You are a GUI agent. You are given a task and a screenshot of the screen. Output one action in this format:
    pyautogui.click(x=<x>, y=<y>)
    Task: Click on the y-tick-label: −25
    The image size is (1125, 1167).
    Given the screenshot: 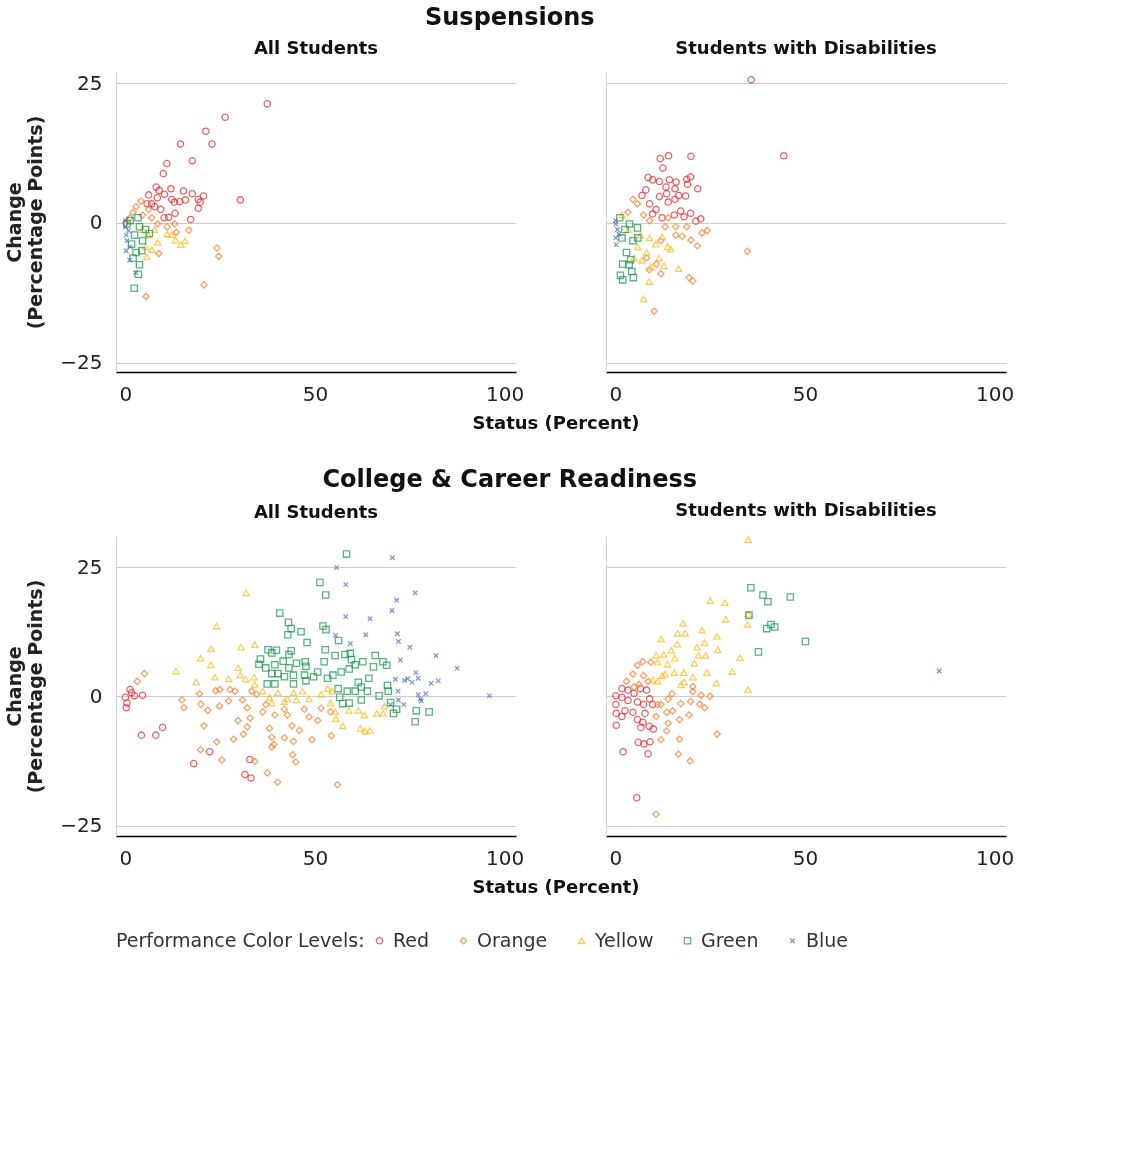 What is the action you would take?
    pyautogui.click(x=81, y=362)
    